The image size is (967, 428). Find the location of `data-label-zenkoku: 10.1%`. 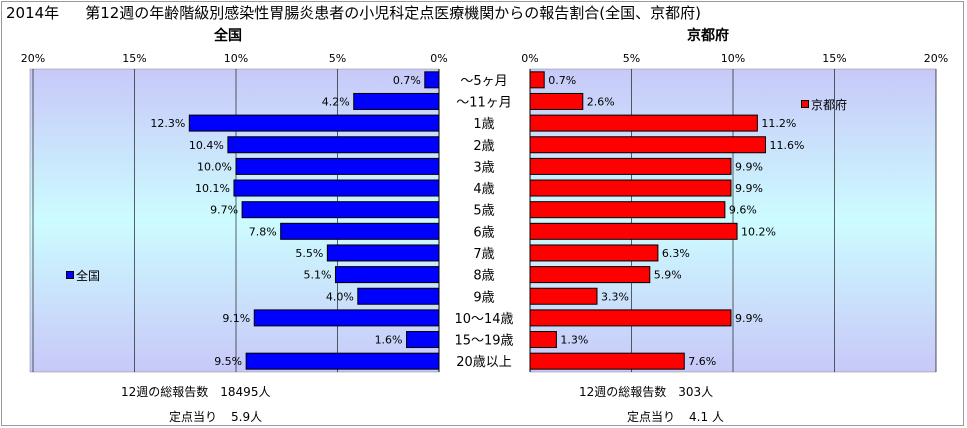

data-label-zenkoku: 10.1% is located at coordinates (212, 188).